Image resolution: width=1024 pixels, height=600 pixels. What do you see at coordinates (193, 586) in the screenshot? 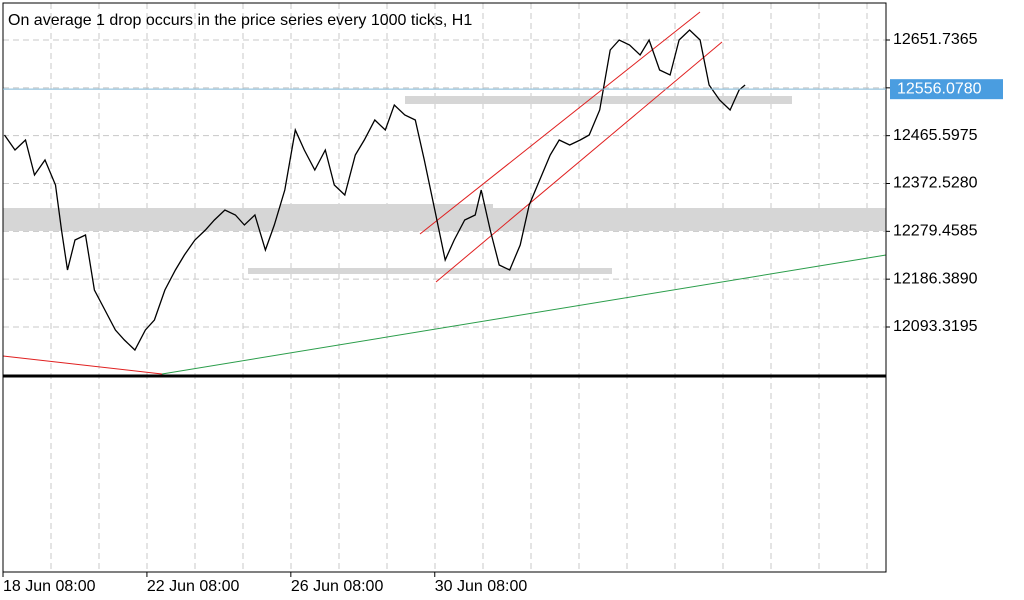
I see `x-tick-label: 22 Jun 08:00` at bounding box center [193, 586].